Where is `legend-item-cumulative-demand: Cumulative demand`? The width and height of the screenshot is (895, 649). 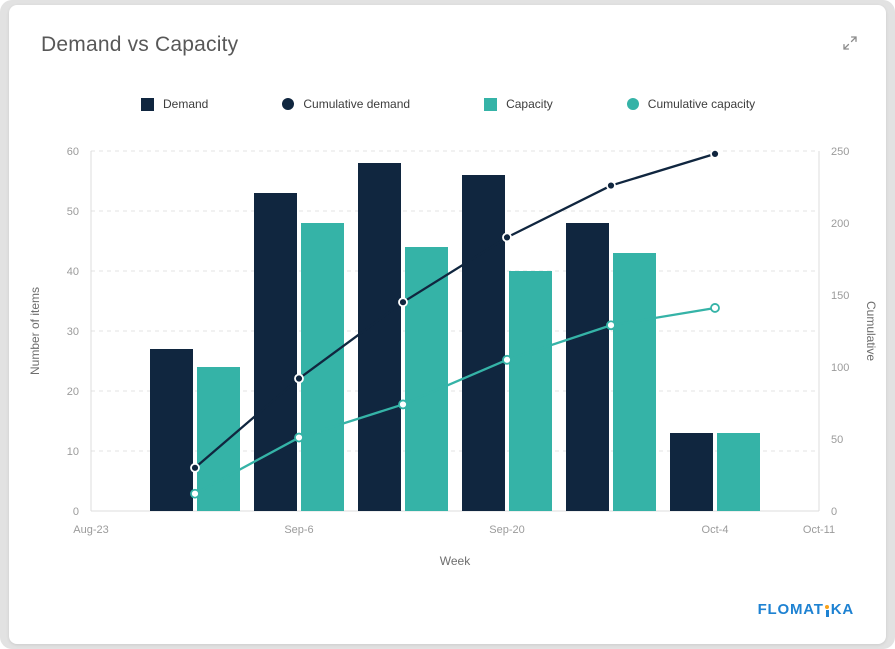 legend-item-cumulative-demand: Cumulative demand is located at coordinates (346, 104).